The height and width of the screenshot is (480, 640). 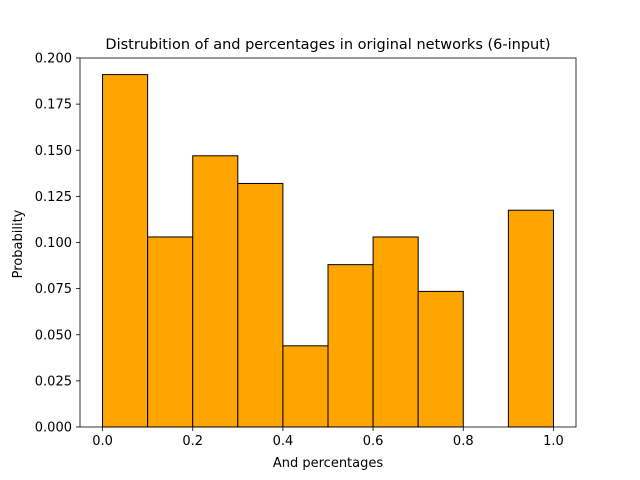 I want to click on x-tick-label: 0.6, so click(x=373, y=441).